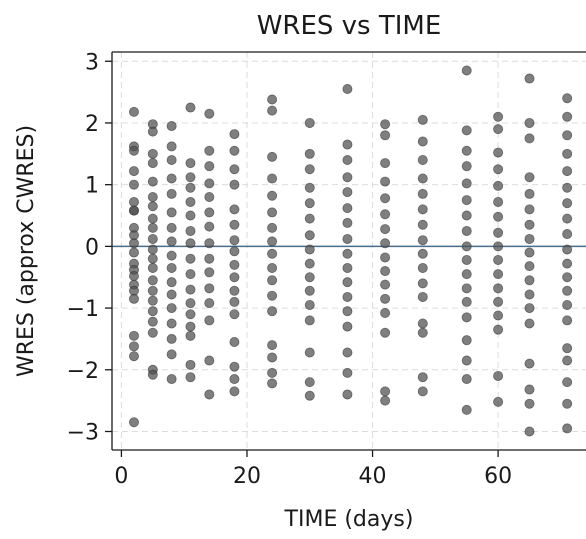  Describe the element at coordinates (349, 519) in the screenshot. I see `x-axis-title: TIME (days)` at that location.